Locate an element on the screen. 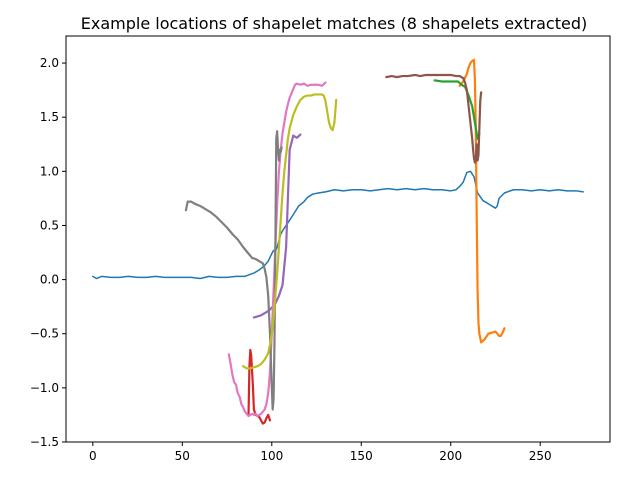 The height and width of the screenshot is (485, 640). x-tick-label: 150 is located at coordinates (361, 456).